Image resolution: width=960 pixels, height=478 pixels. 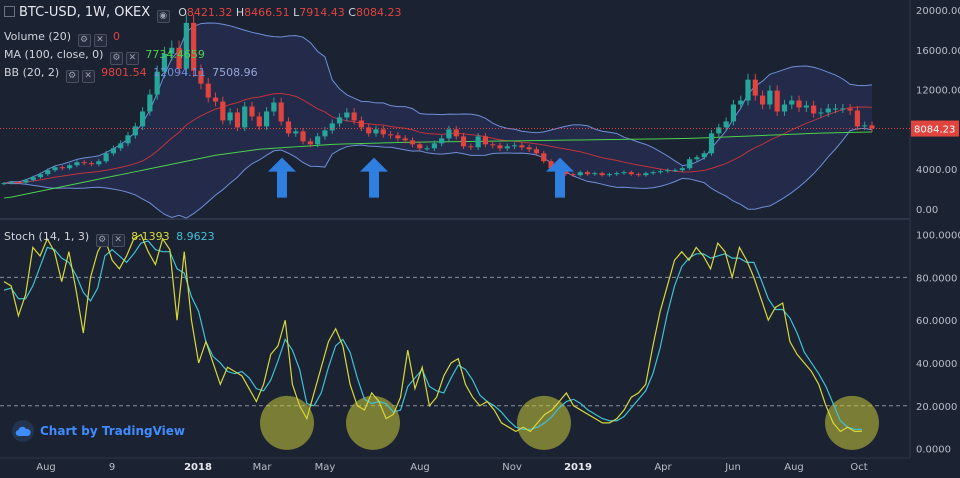 What do you see at coordinates (936, 364) in the screenshot?
I see `stoch-tick-label: 40.0000` at bounding box center [936, 364].